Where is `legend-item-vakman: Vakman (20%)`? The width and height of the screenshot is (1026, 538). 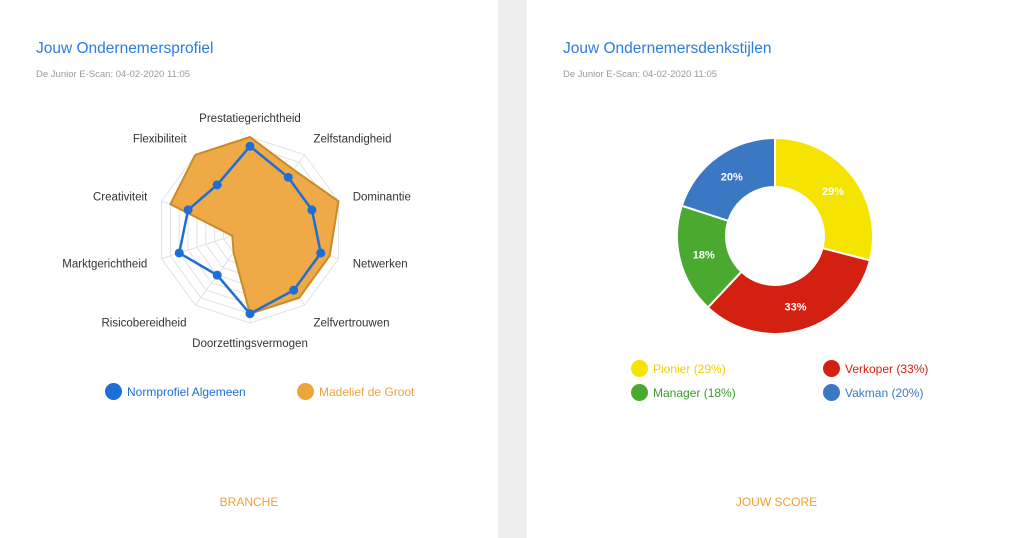 legend-item-vakman: Vakman (20%) is located at coordinates (873, 392).